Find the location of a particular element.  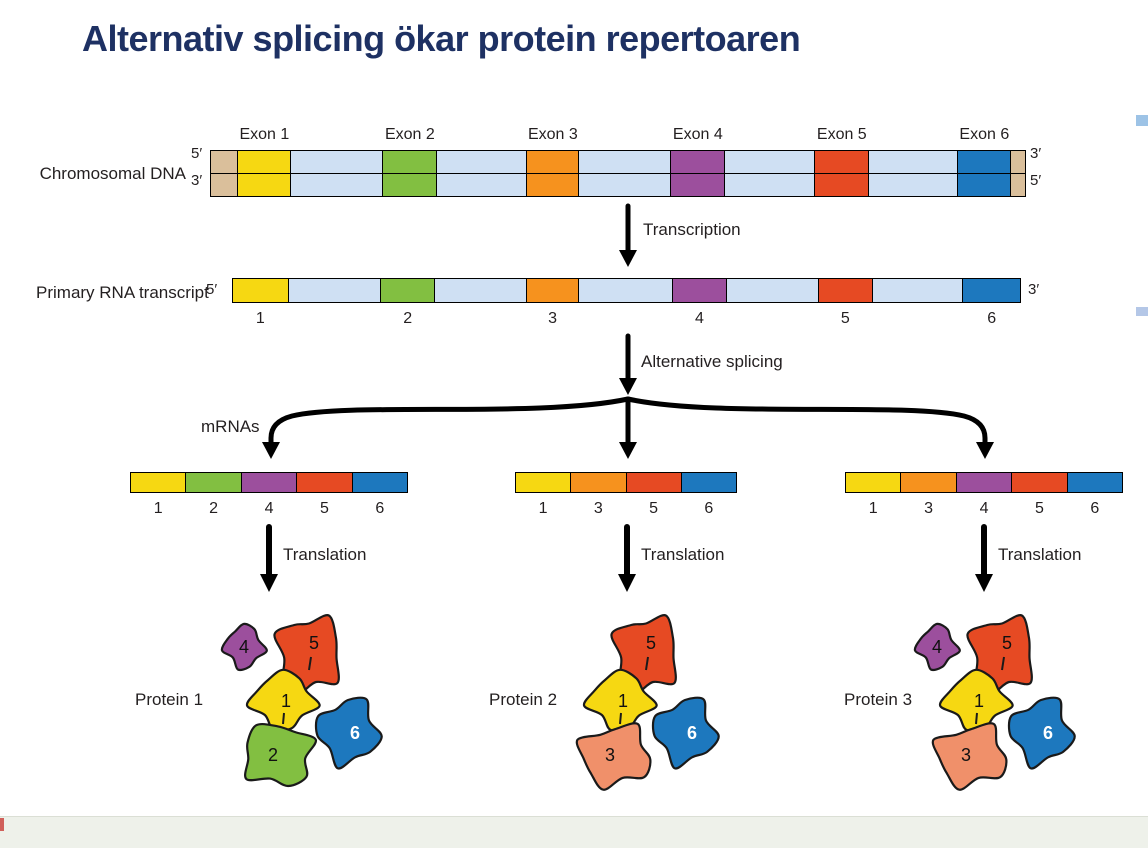

dna-prime-right-top: 3′ is located at coordinates (1036, 153).